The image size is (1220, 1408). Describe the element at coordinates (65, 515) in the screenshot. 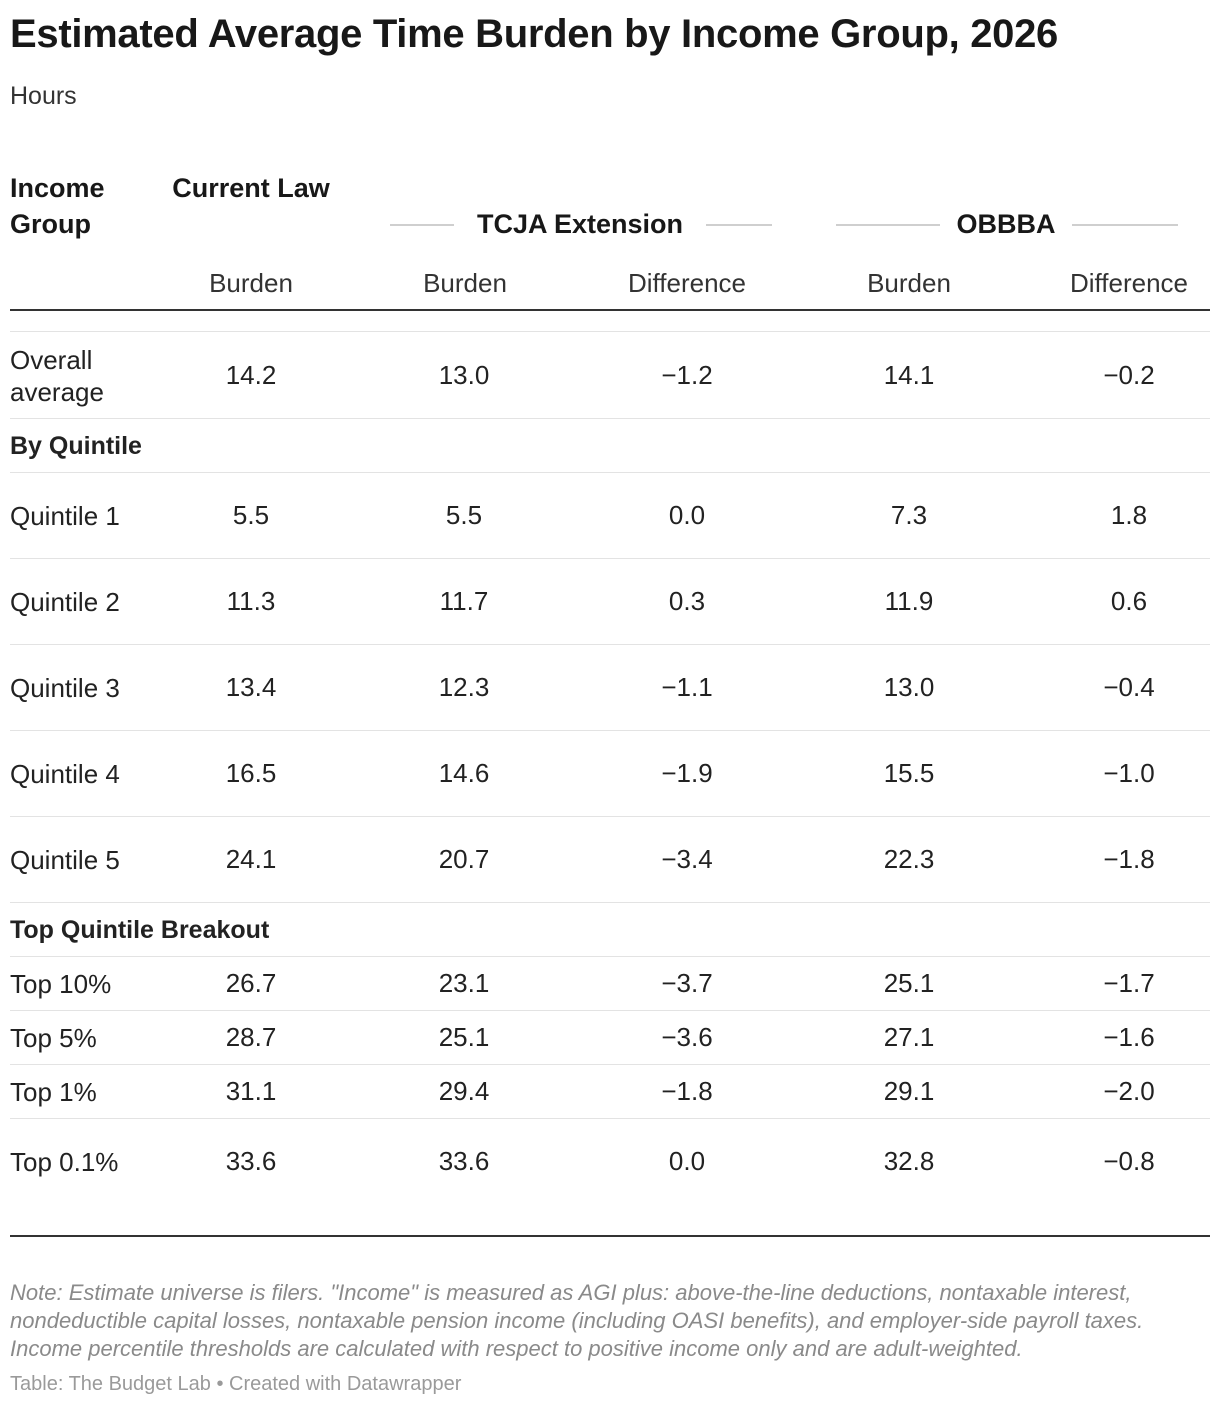

I see `row-label: Quintile 1` at that location.